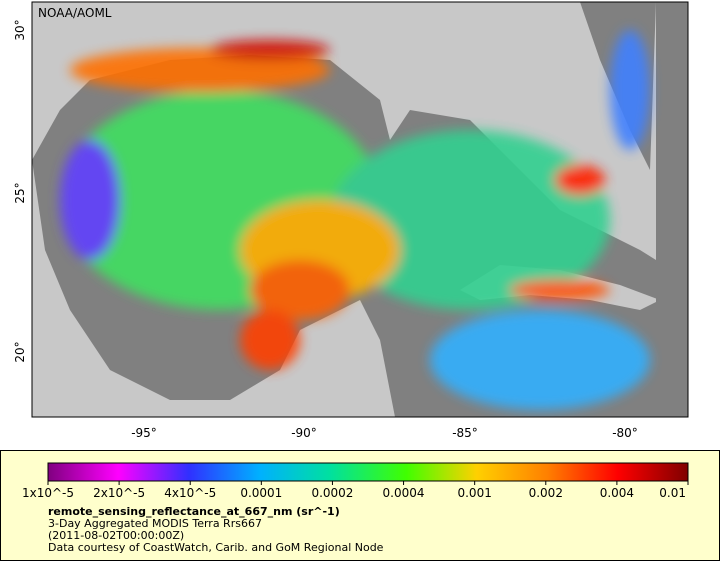  Describe the element at coordinates (20, 29) in the screenshot. I see `y-tick-label: 30°` at that location.